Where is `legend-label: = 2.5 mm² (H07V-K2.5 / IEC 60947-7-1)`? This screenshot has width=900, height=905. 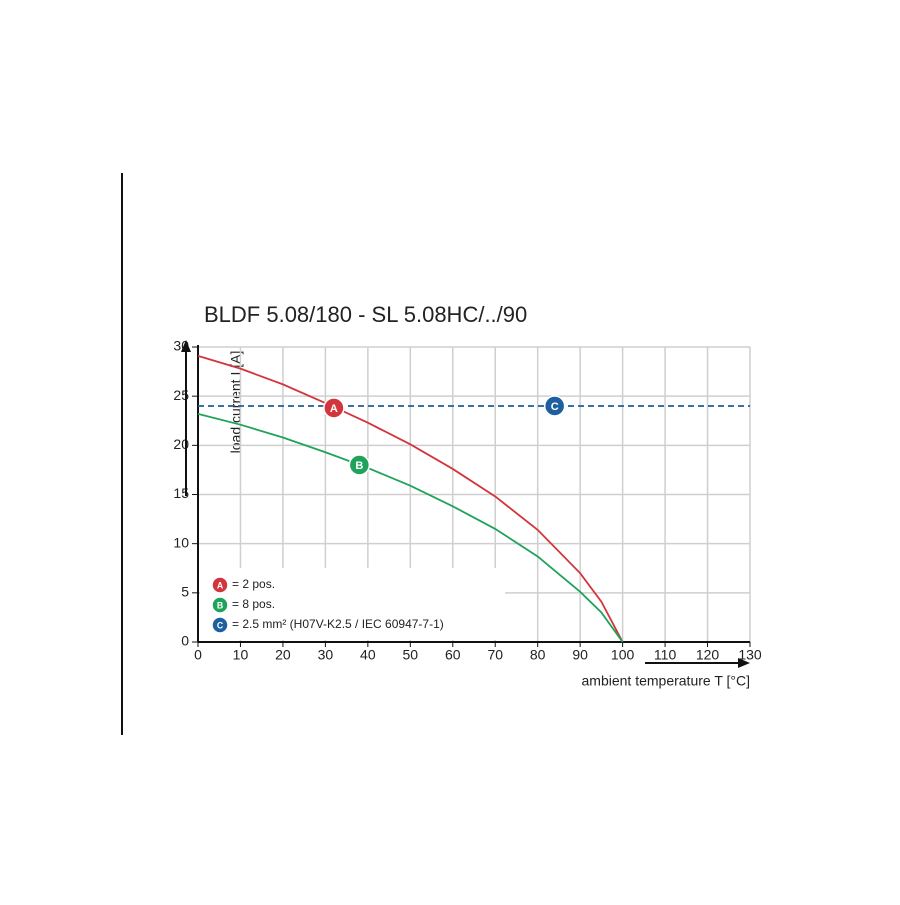
legend-label: = 2.5 mm² (H07V-K2.5 / IEC 60947-7-1) is located at coordinates (338, 624).